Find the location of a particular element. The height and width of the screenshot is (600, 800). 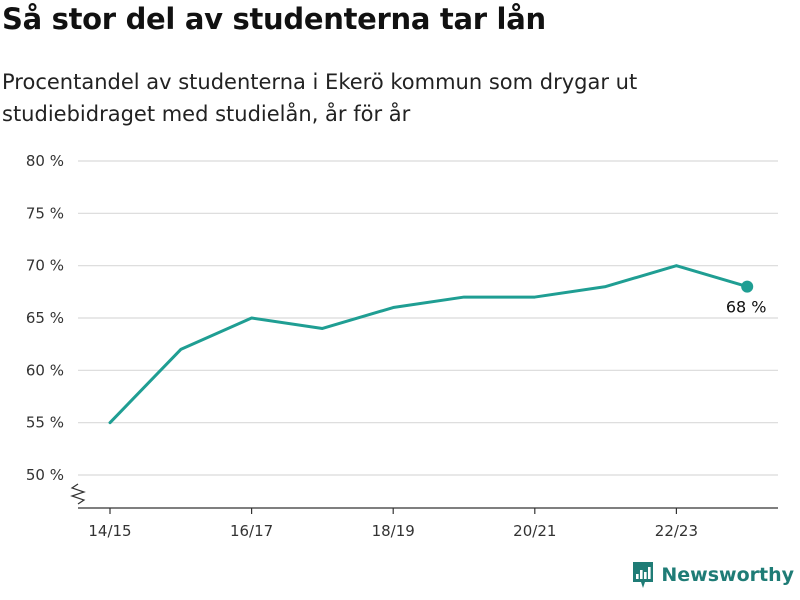

x-tick-label: 16/17 is located at coordinates (251, 531).